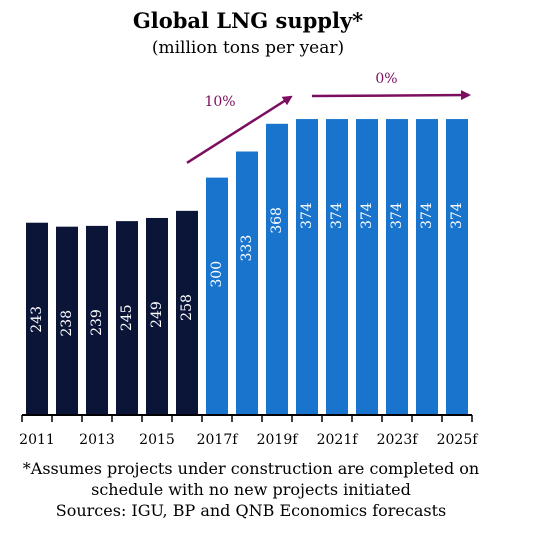 The width and height of the screenshot is (547, 538). What do you see at coordinates (328, 117) in the screenshot?
I see `growth-annotations: 10% 0%` at bounding box center [328, 117].